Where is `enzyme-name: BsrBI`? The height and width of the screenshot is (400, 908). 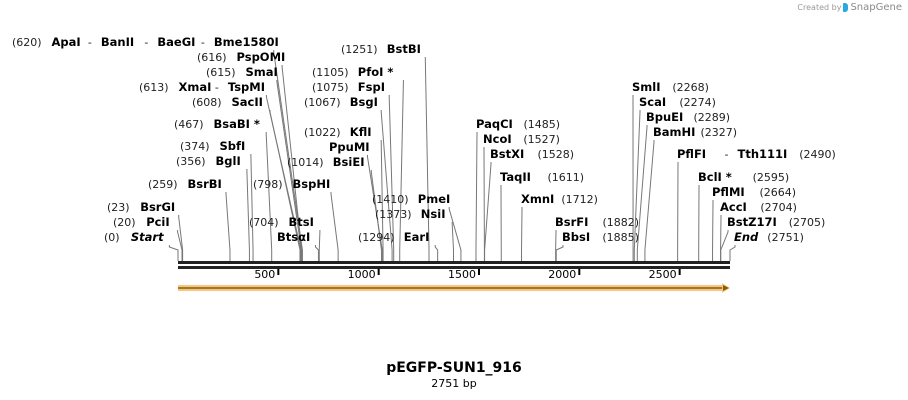 enzyme-name: BsrBI is located at coordinates (205, 184).